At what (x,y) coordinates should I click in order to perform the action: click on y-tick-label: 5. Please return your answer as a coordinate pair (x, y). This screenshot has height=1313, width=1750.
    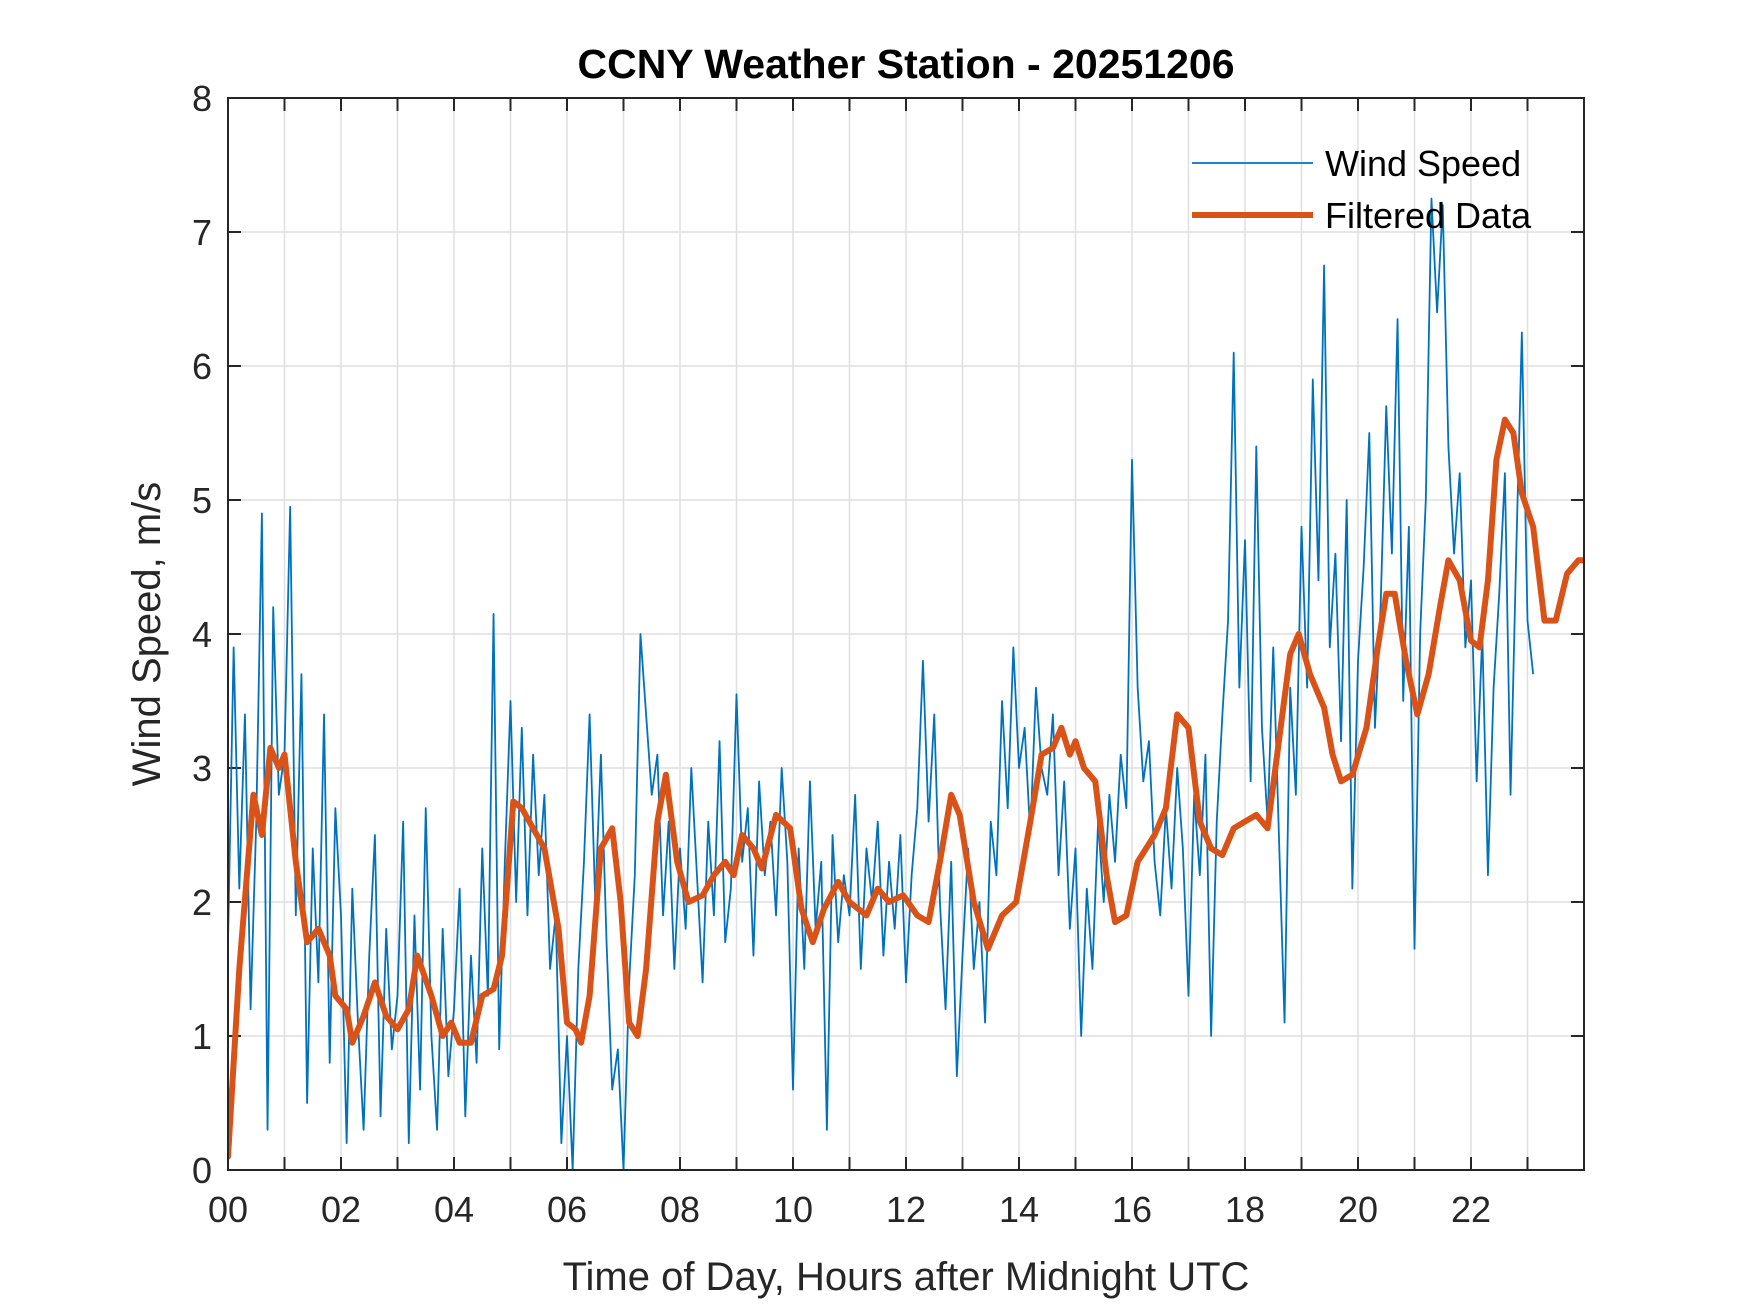
    Looking at the image, I should click on (202, 500).